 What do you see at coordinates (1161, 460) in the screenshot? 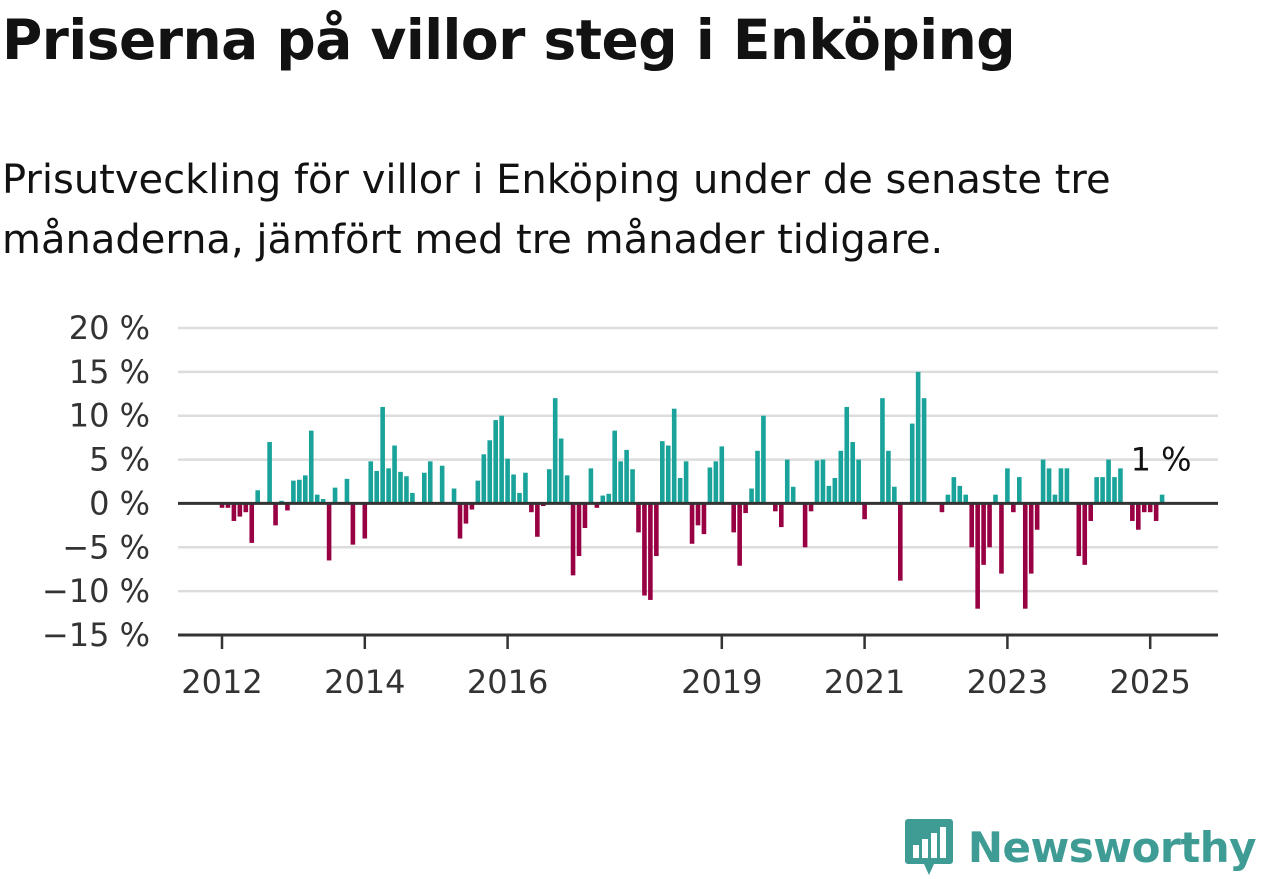
I see `last-value-label: 1 %` at bounding box center [1161, 460].